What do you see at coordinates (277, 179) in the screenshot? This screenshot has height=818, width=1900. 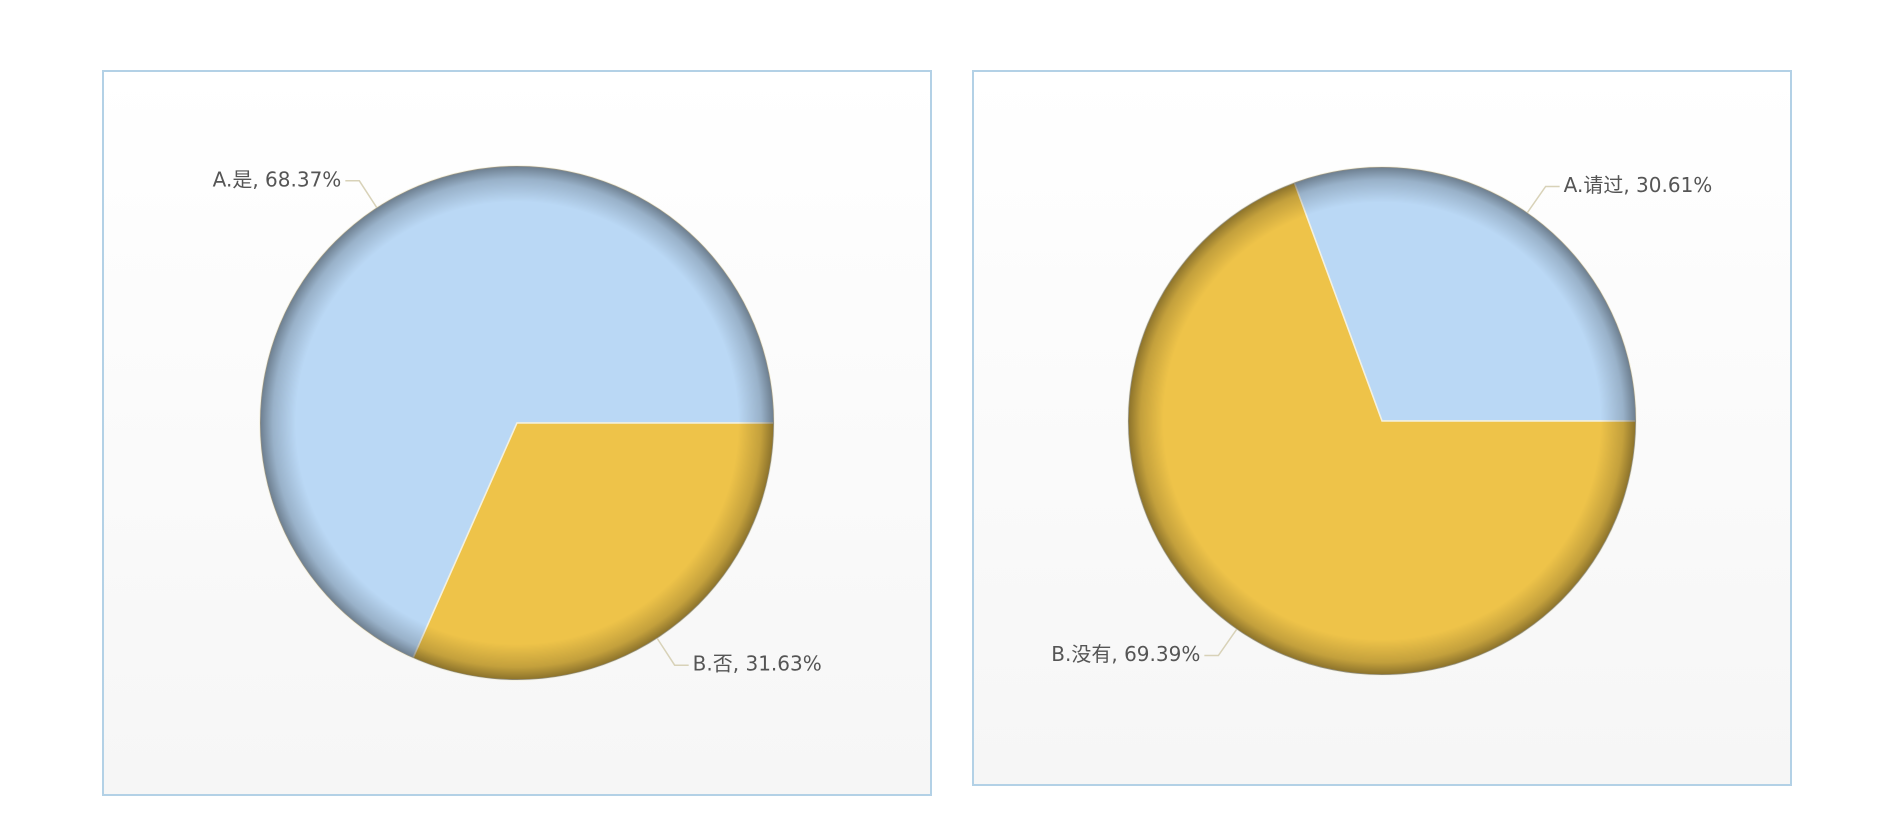 I see `data-label: A.是, 68.37%` at bounding box center [277, 179].